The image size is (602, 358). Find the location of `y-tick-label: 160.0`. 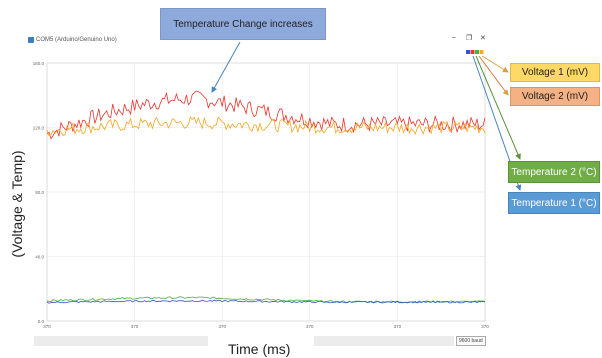

y-tick-label: 160.0 is located at coordinates (39, 63).